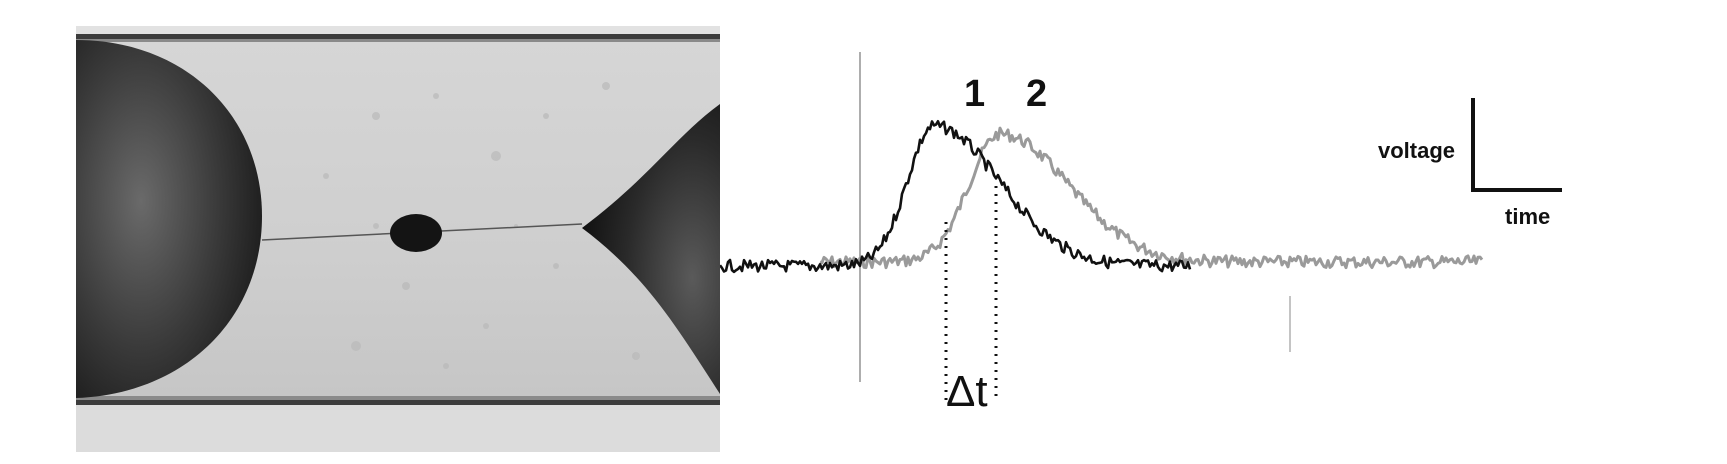  Describe the element at coordinates (1416, 150) in the screenshot. I see `scale-voltage-label: voltage` at that location.